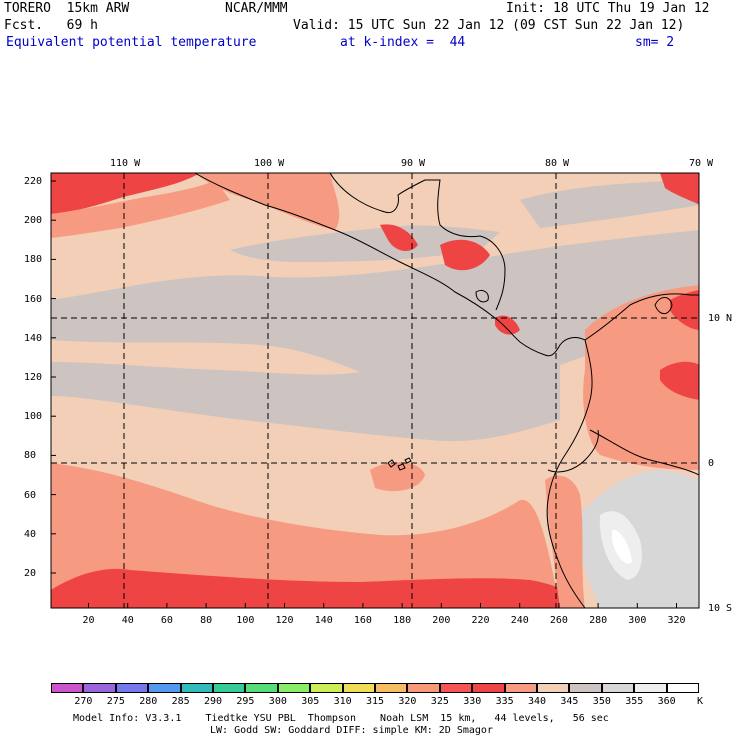 This screenshot has height=740, width=740. Describe the element at coordinates (403, 42) in the screenshot. I see `level-index: at k-index = 44` at that location.